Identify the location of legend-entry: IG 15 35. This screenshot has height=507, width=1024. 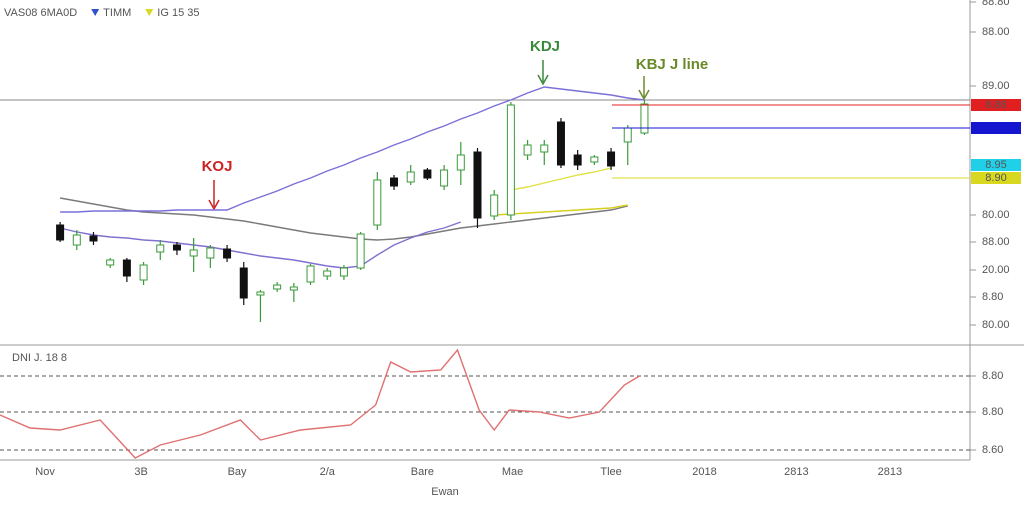
(178, 13).